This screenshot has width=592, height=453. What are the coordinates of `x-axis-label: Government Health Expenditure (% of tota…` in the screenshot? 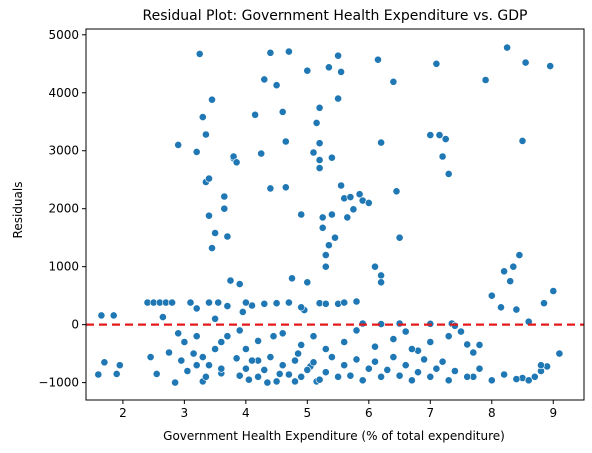 It's located at (334, 436).